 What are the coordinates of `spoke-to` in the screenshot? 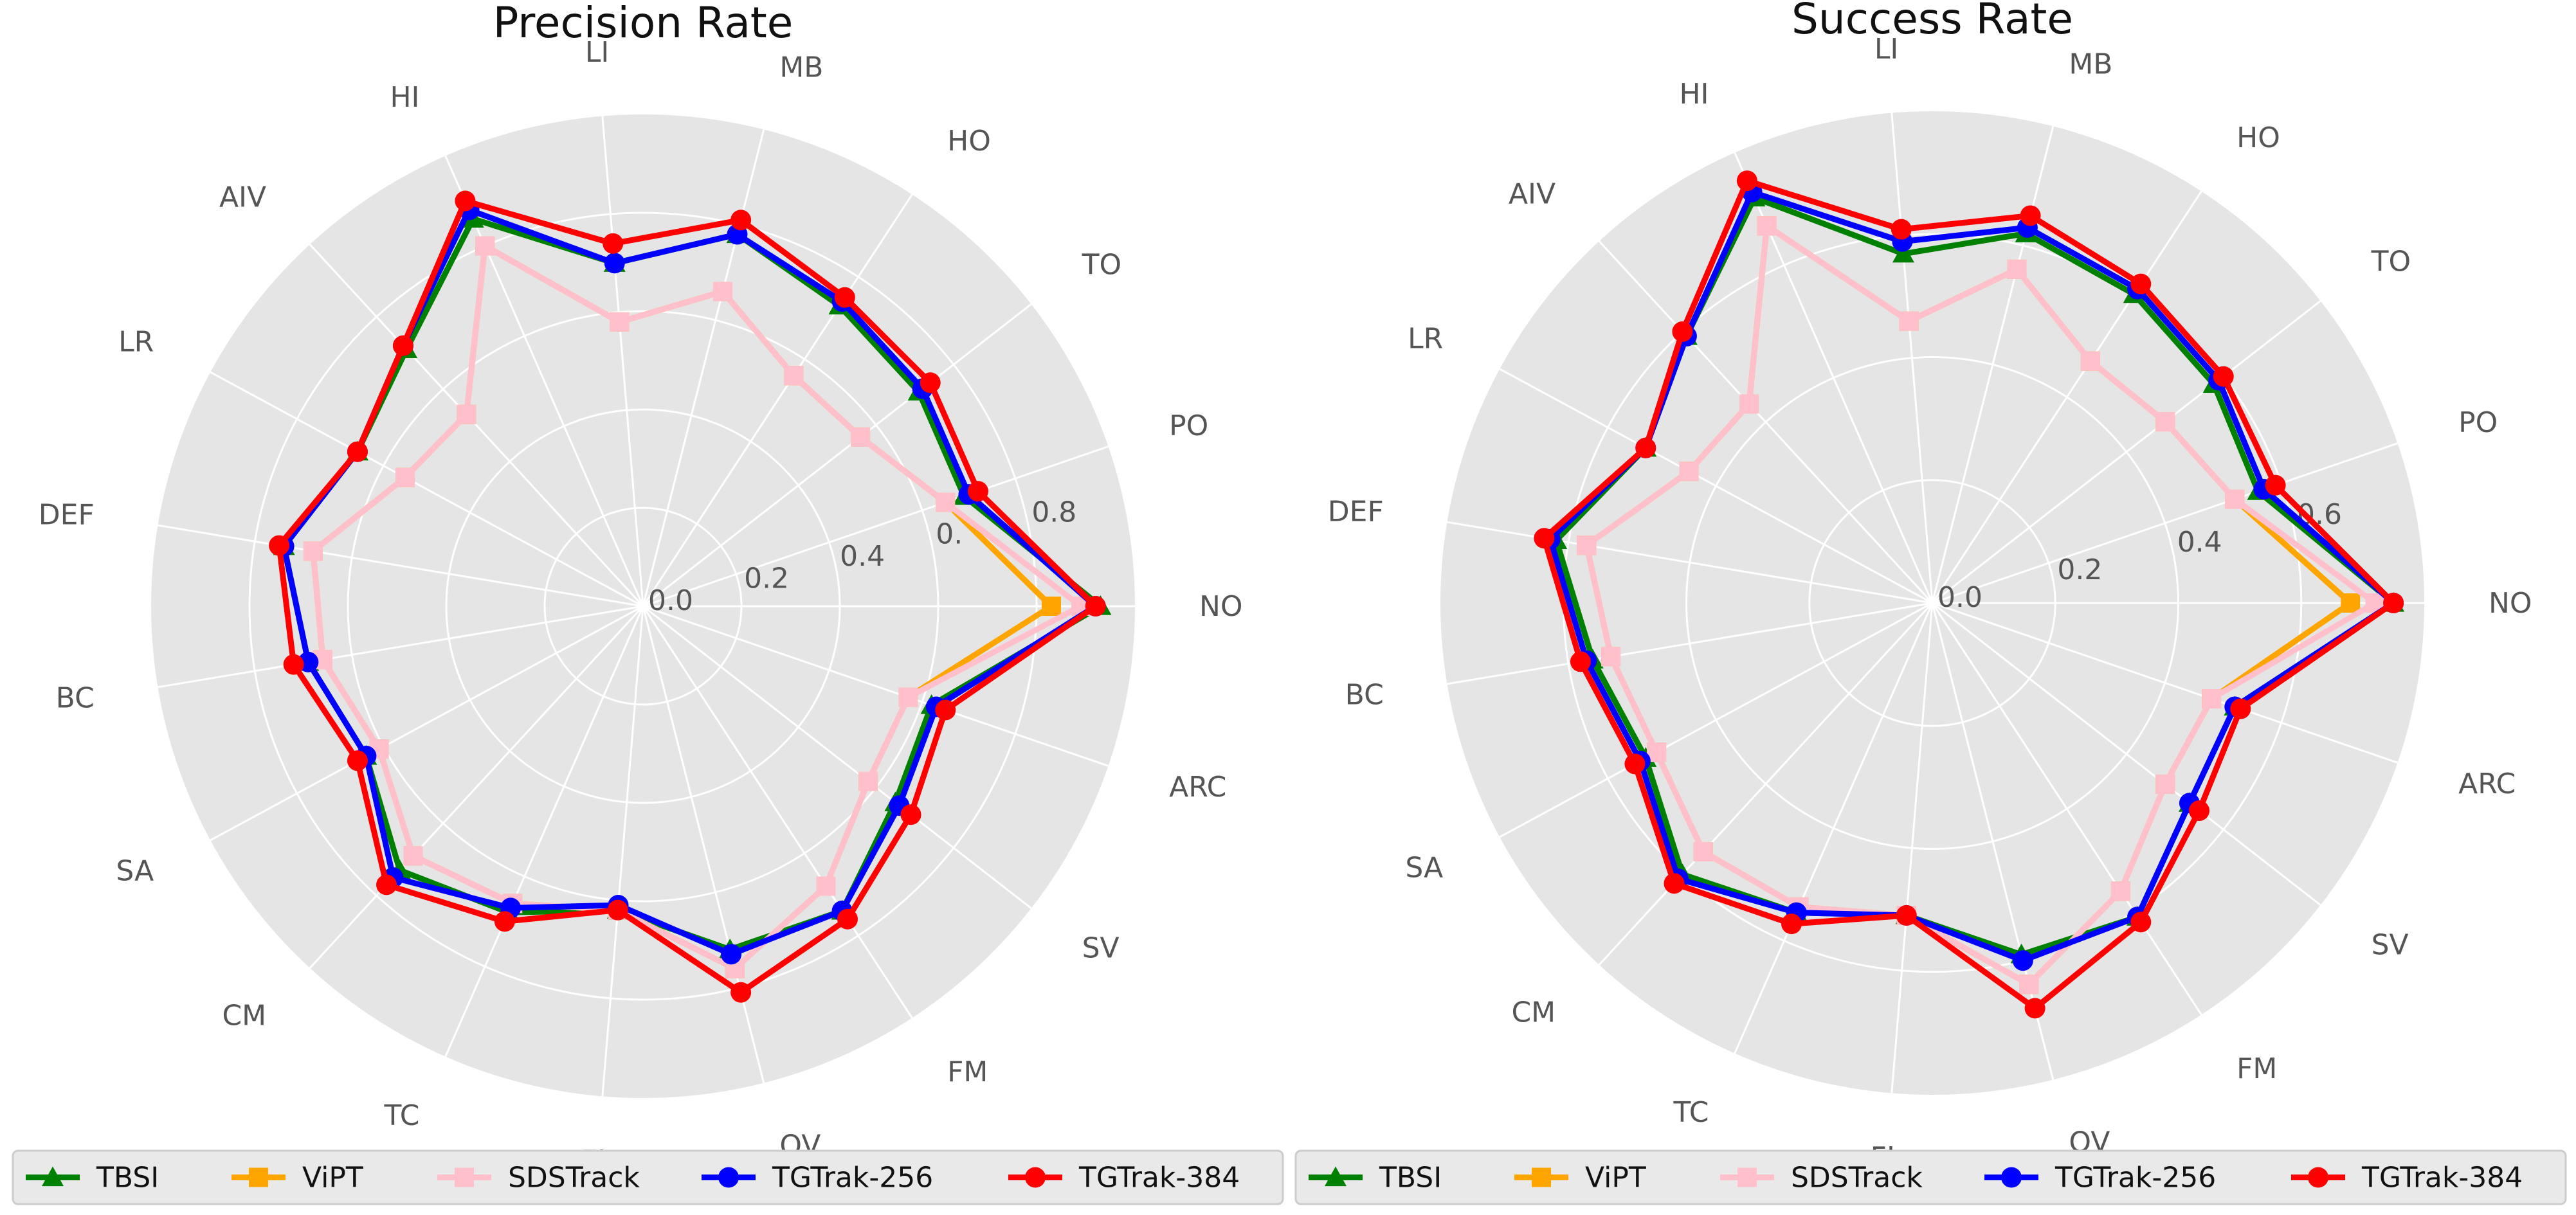 It's located at (837, 455).